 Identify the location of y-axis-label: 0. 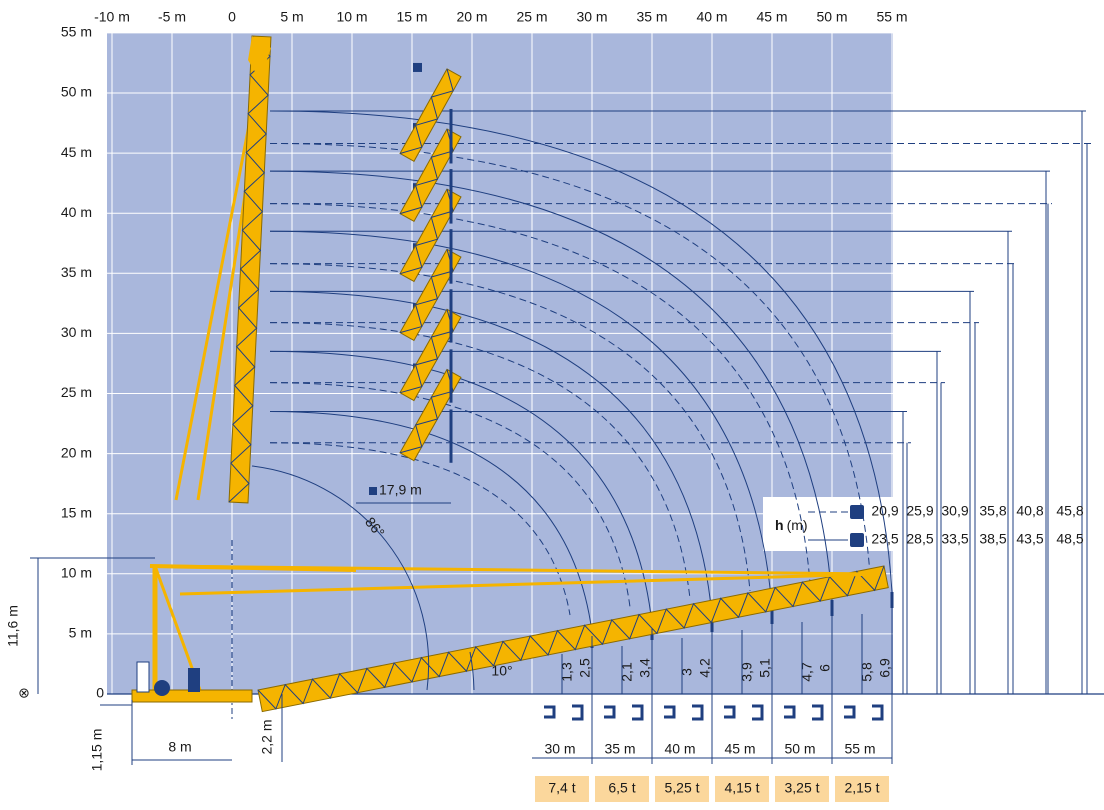
(100, 693).